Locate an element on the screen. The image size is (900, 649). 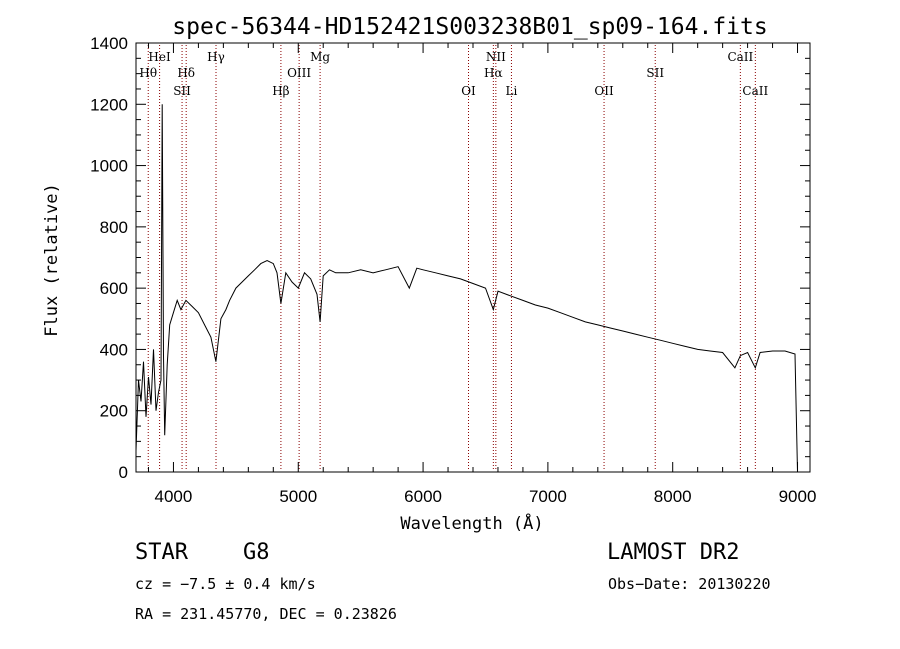
x-tick-label: 7000 is located at coordinates (548, 496).